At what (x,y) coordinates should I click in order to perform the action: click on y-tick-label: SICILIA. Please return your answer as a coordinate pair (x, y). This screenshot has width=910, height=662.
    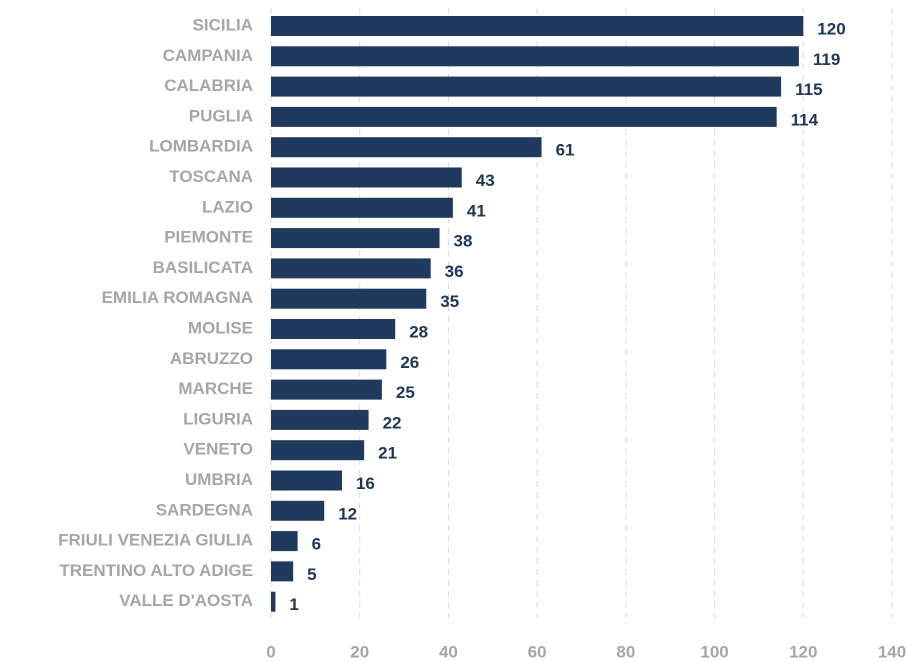
    Looking at the image, I should click on (223, 24).